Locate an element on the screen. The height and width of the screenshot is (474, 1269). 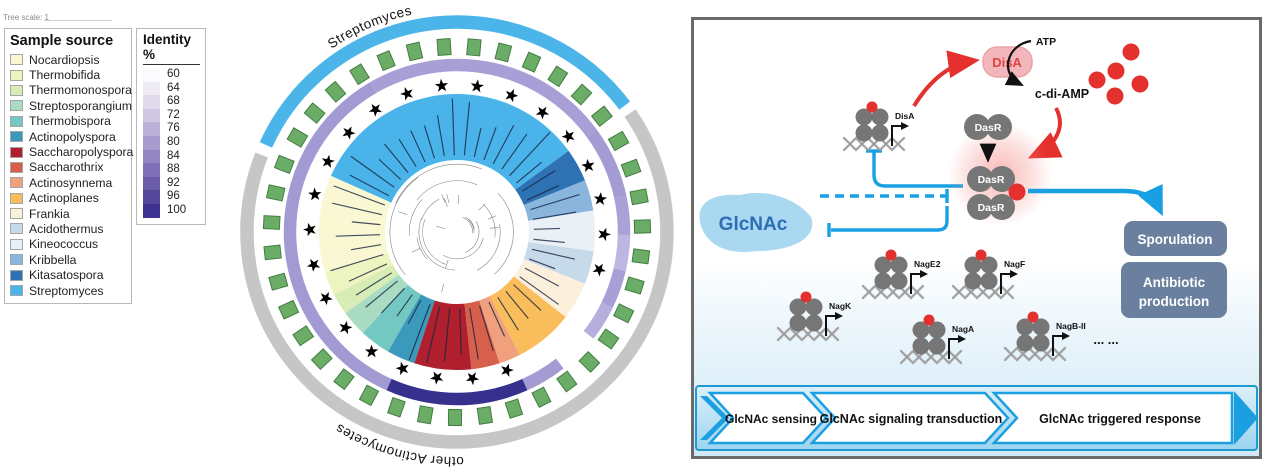
gene-motif-nagb-ii: NagB-II is located at coordinates (1044, 336).